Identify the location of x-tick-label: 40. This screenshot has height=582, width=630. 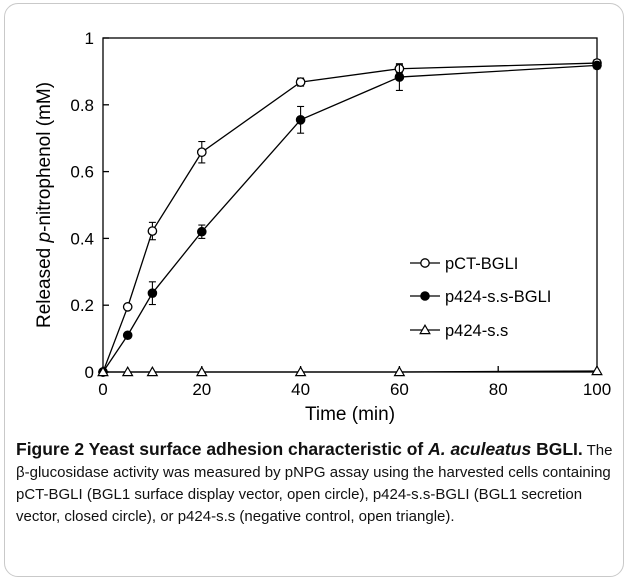
(300, 389).